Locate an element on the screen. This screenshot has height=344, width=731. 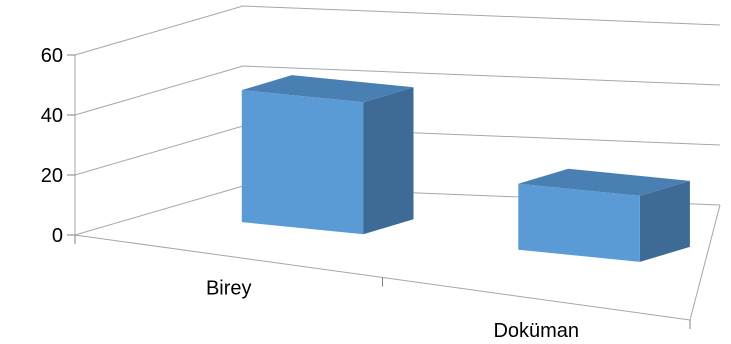
x-tick-label: Doküman is located at coordinates (536, 331).